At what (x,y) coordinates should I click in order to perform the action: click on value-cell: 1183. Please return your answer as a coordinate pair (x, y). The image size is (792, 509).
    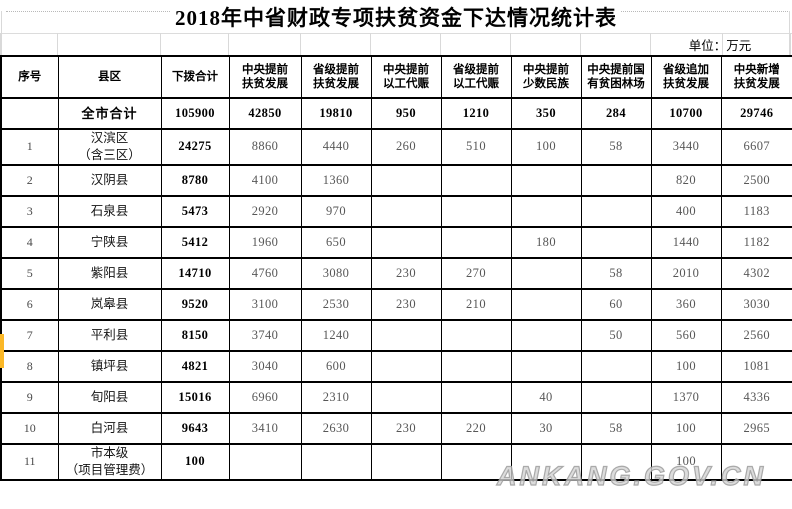
    Looking at the image, I should click on (756, 211).